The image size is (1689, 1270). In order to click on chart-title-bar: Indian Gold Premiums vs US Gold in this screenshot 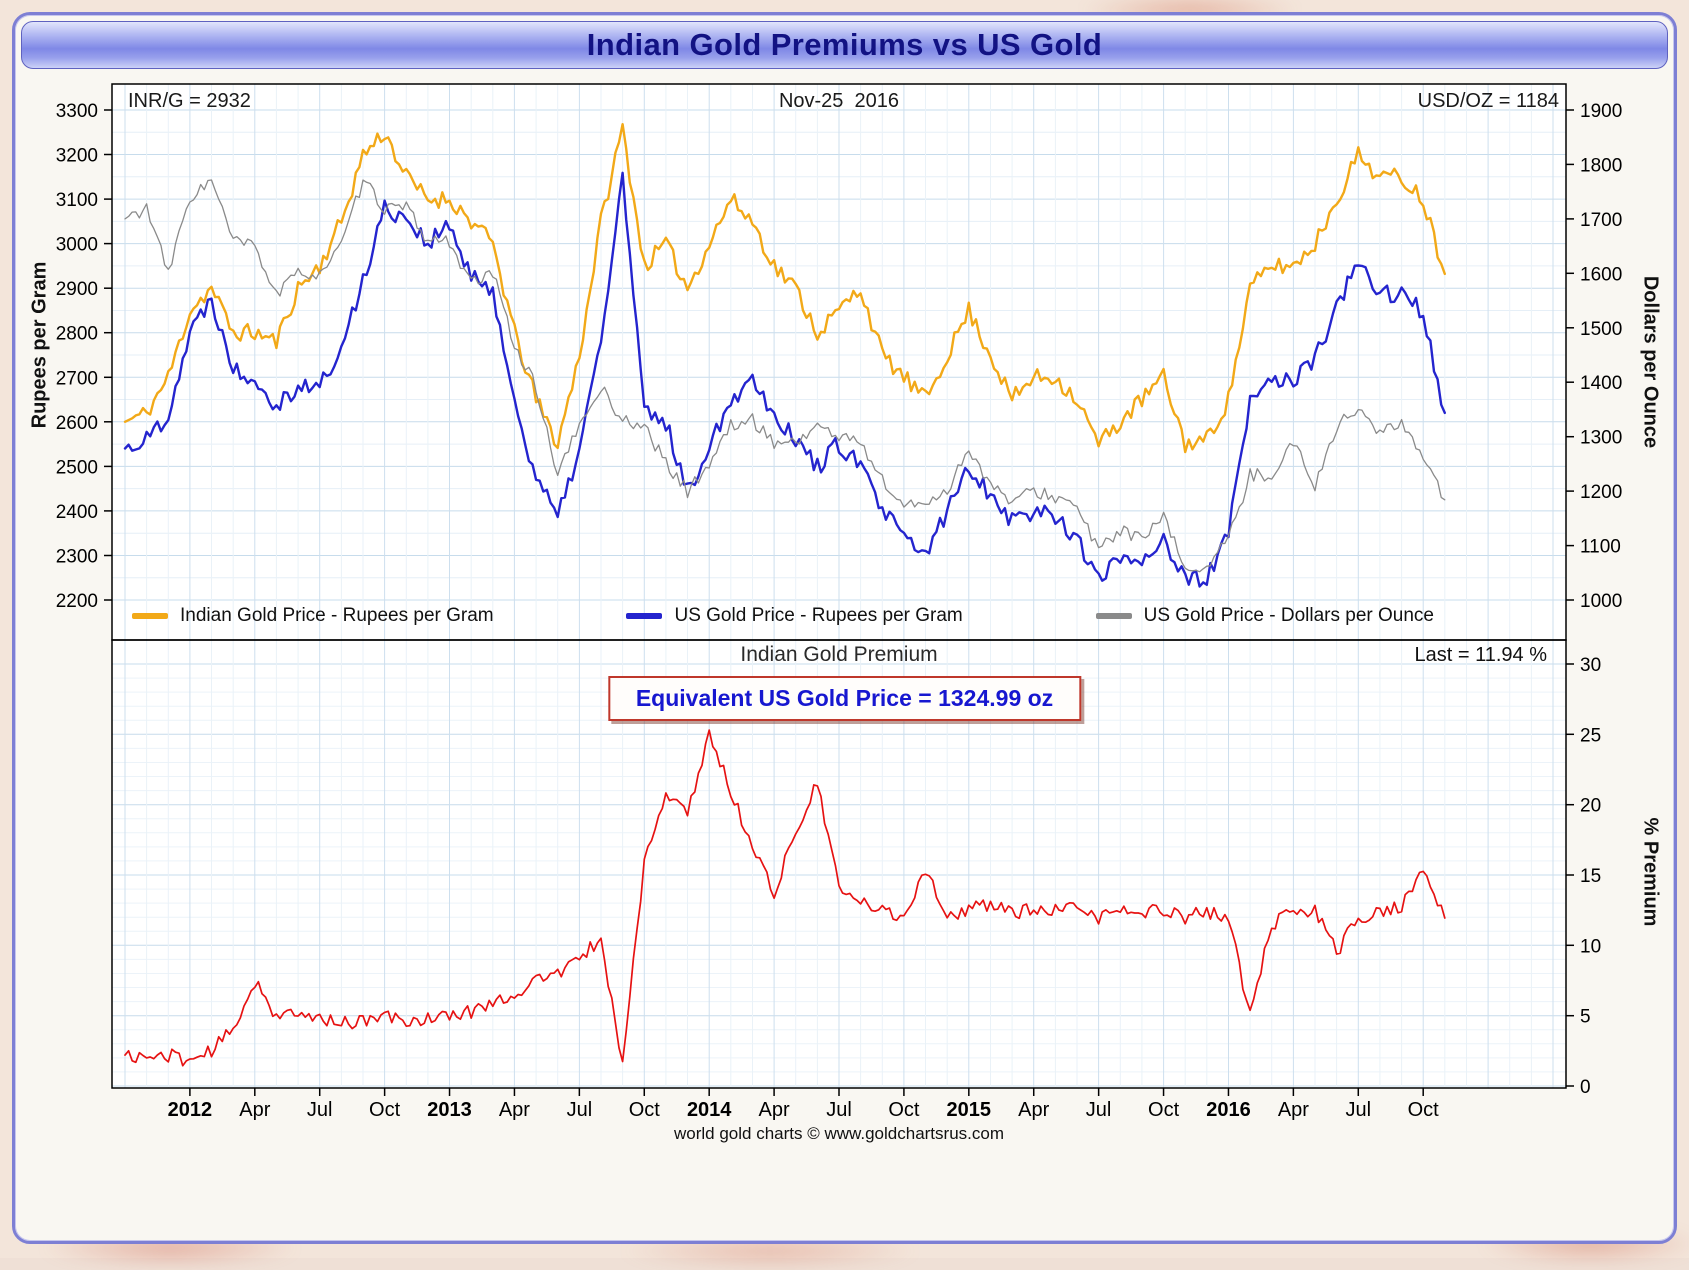, I will do `click(844, 45)`.